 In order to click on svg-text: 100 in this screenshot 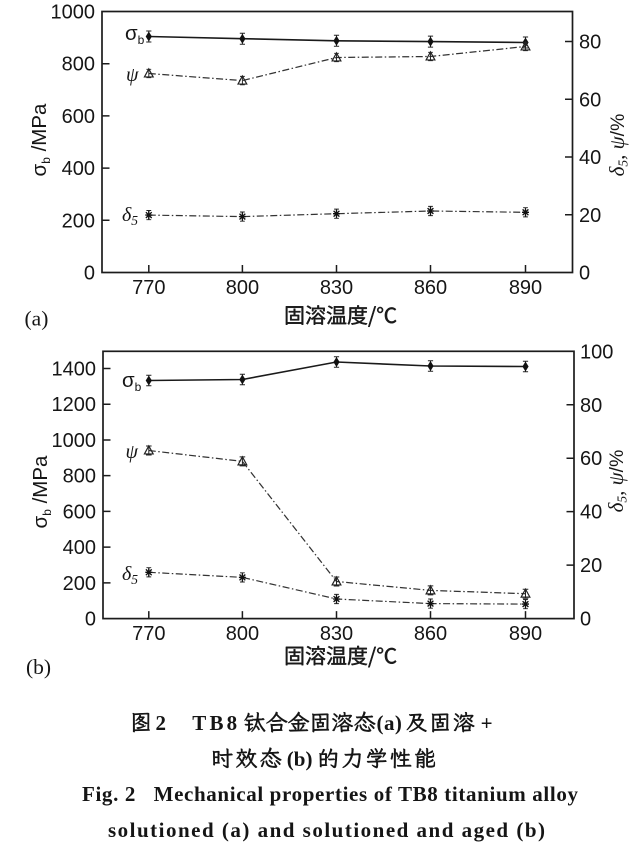, I will do `click(596, 352)`.